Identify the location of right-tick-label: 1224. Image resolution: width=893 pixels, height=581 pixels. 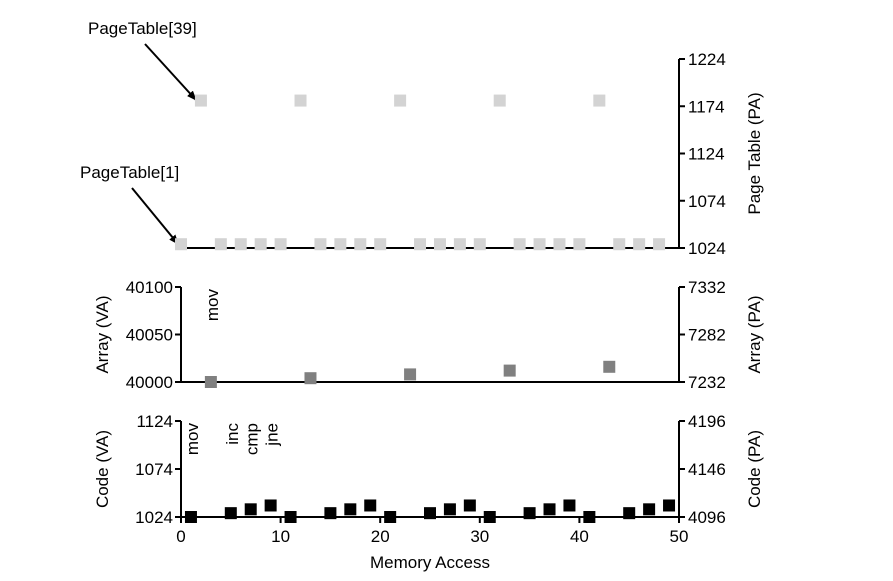
(707, 59).